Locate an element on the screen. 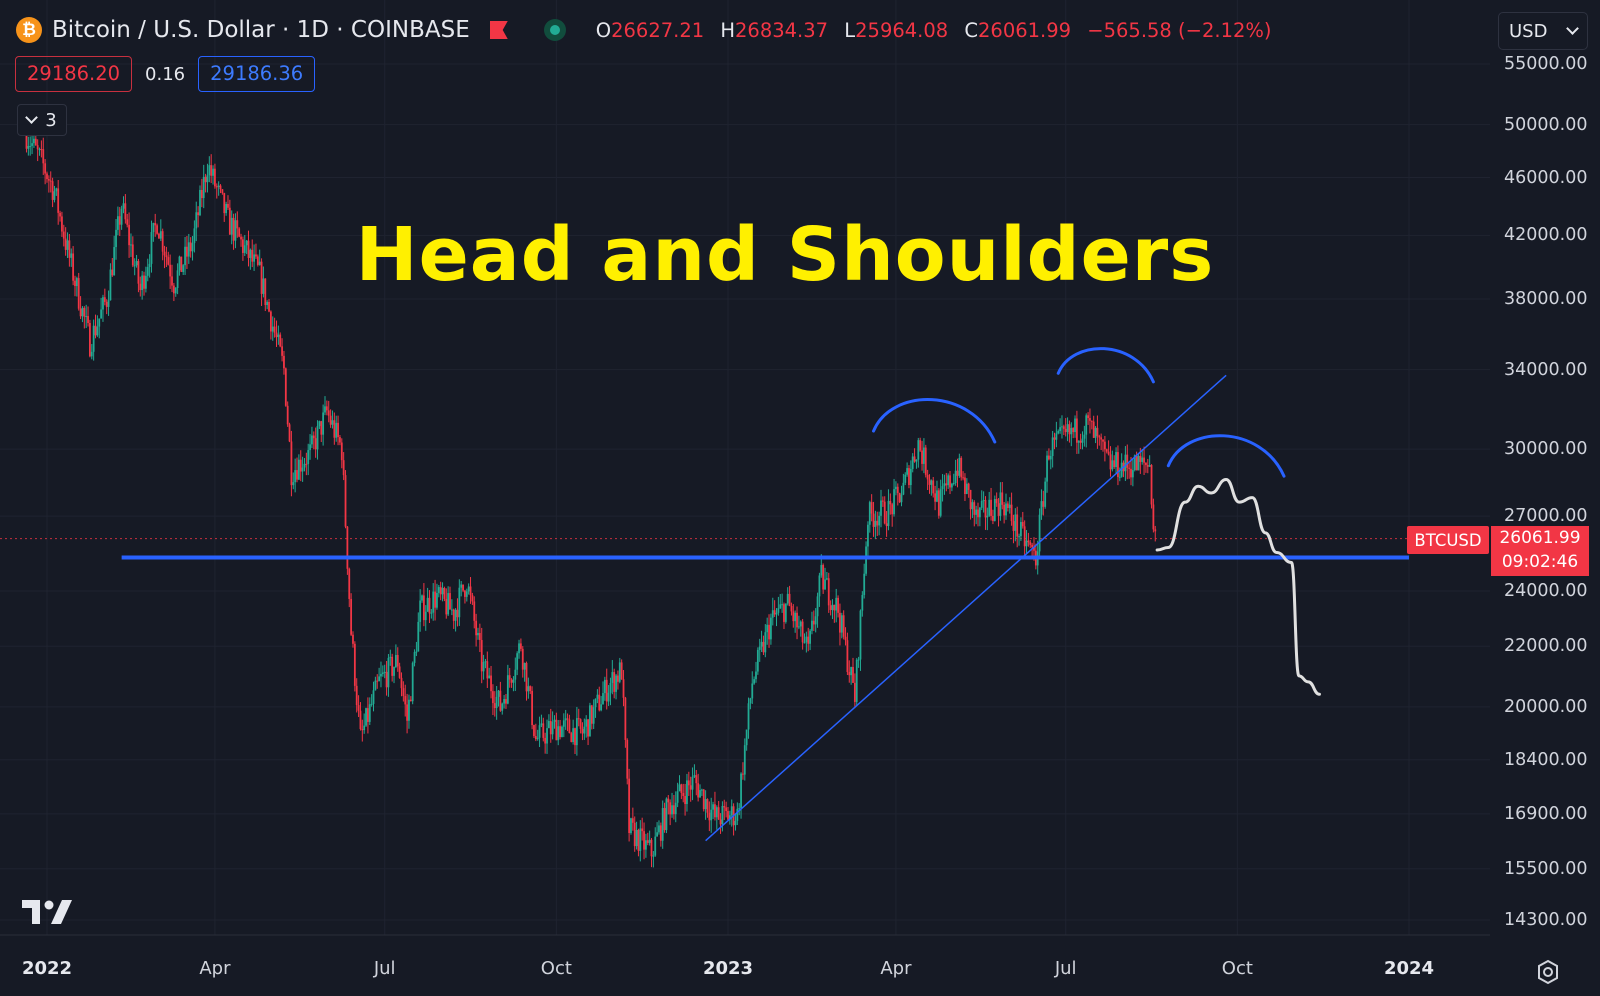 Image resolution: width=1600 pixels, height=996 pixels. sell-price-button: 29186.20 is located at coordinates (74, 74).